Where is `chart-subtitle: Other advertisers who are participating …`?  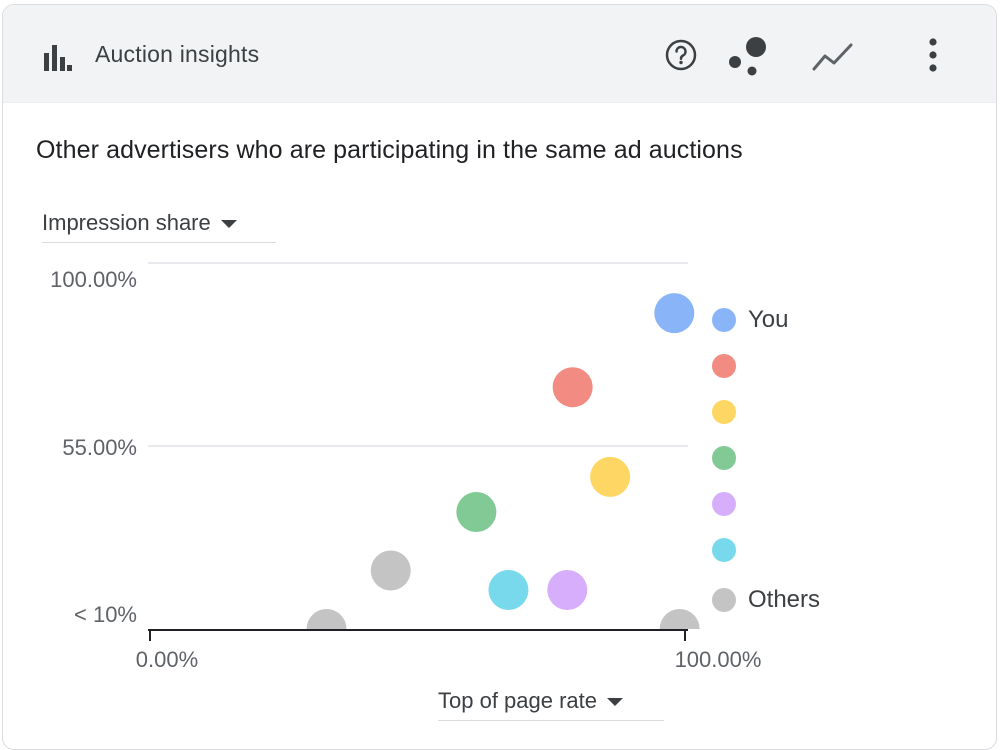
chart-subtitle: Other advertisers who are participating … is located at coordinates (389, 150).